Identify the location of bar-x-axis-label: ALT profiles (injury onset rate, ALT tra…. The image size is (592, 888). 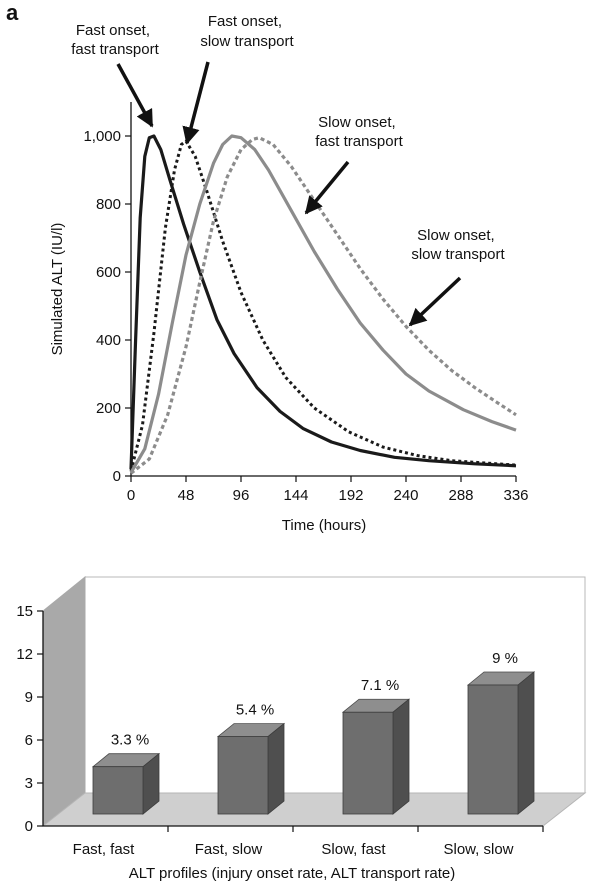
(292, 873).